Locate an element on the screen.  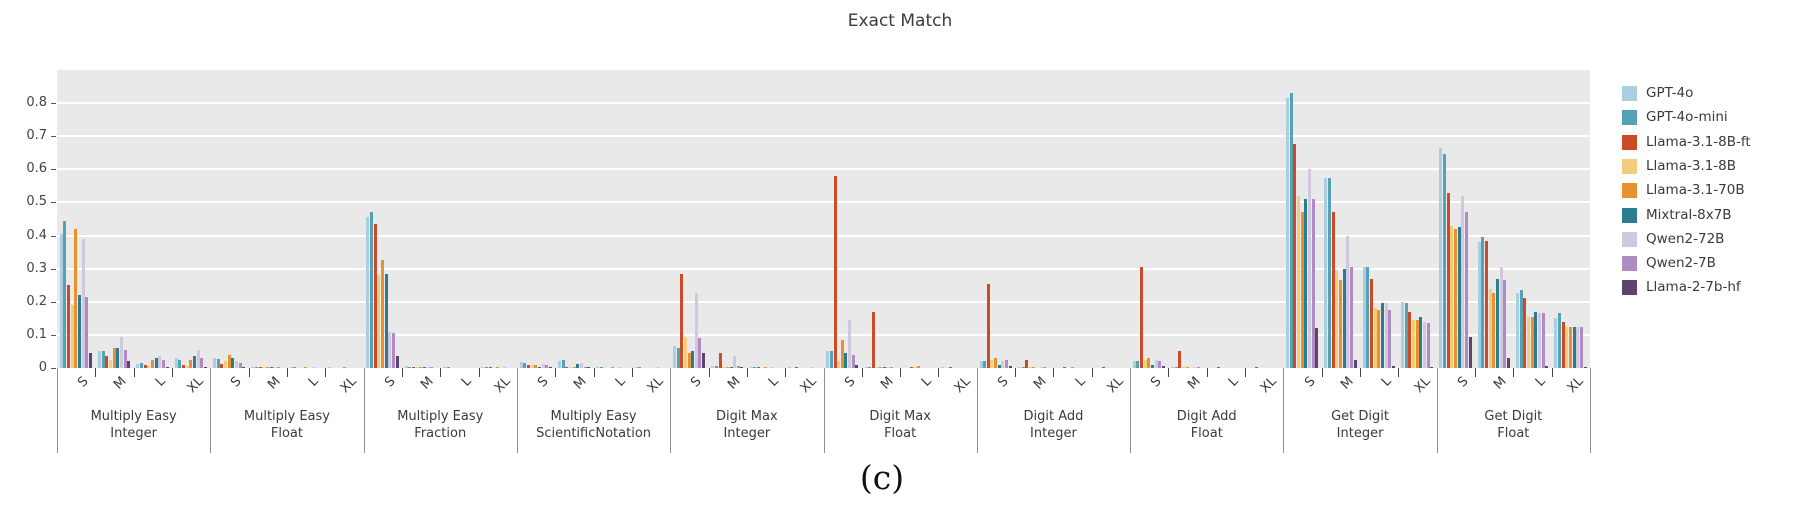
group-label: Get Digit Integer is located at coordinates (1360, 425).